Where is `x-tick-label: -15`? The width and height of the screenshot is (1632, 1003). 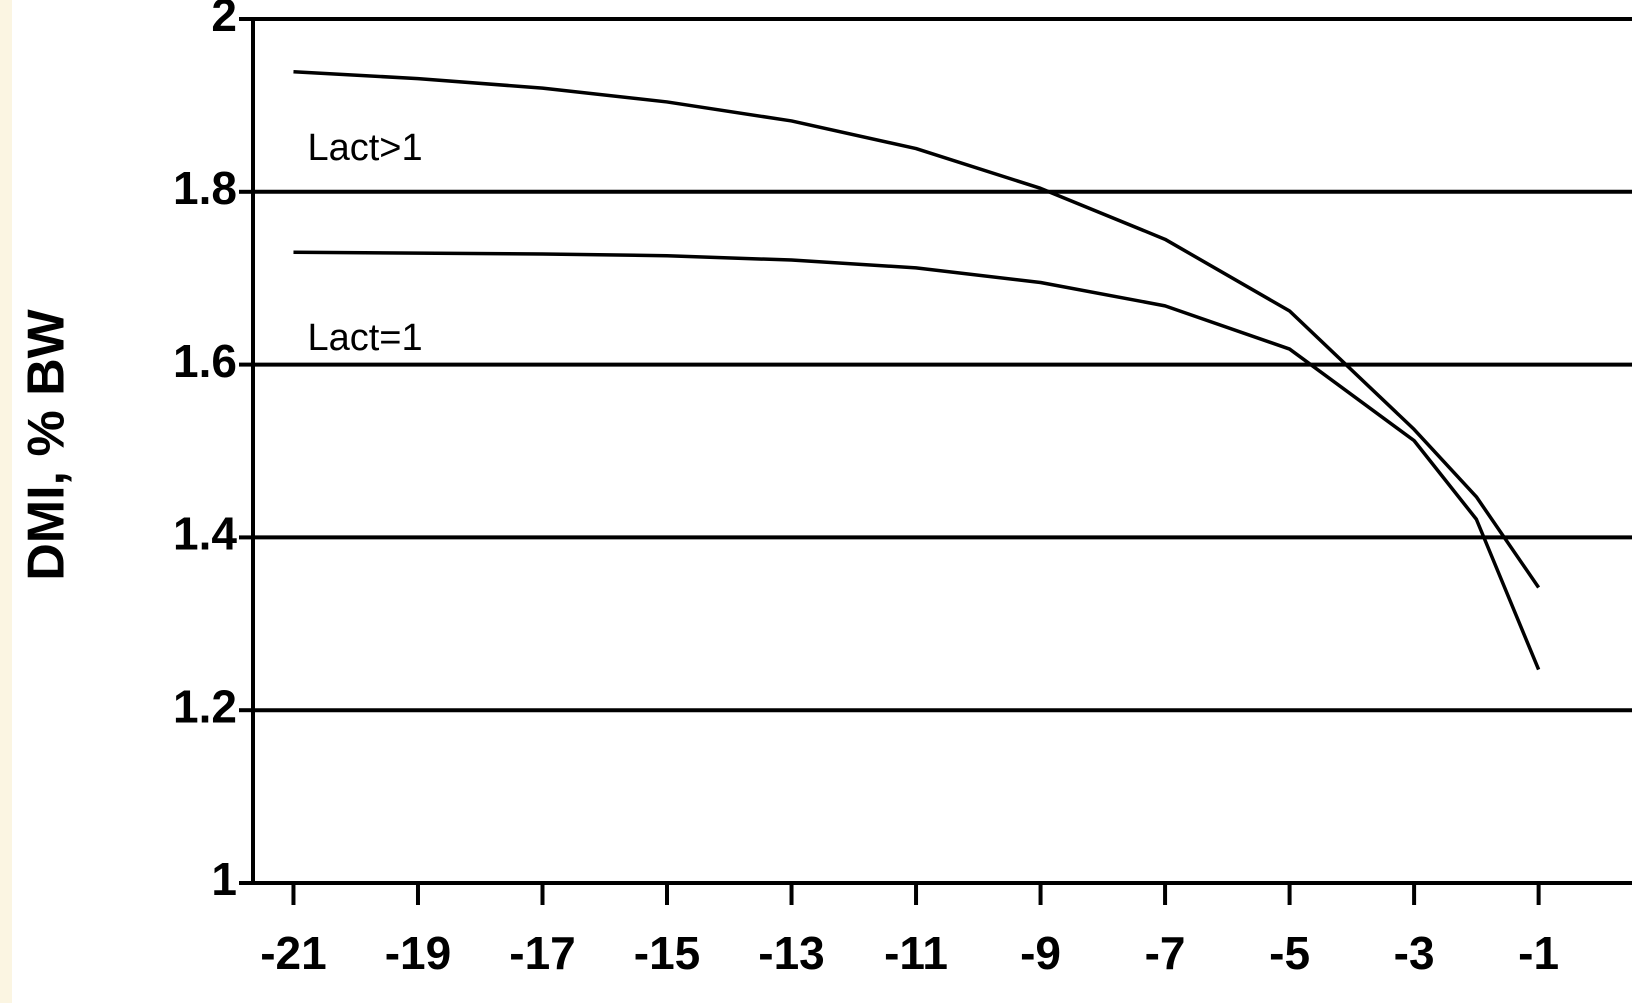 x-tick-label: -15 is located at coordinates (667, 953).